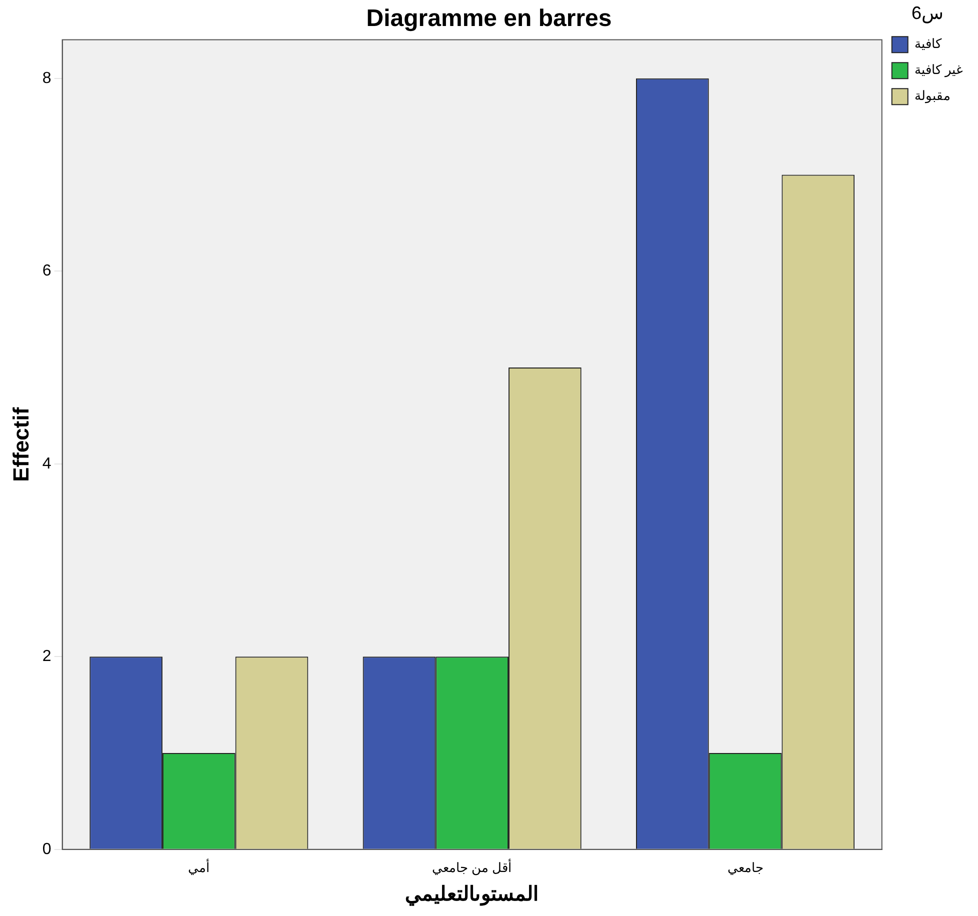  What do you see at coordinates (47, 657) in the screenshot?
I see `y-tick-label: 2` at bounding box center [47, 657].